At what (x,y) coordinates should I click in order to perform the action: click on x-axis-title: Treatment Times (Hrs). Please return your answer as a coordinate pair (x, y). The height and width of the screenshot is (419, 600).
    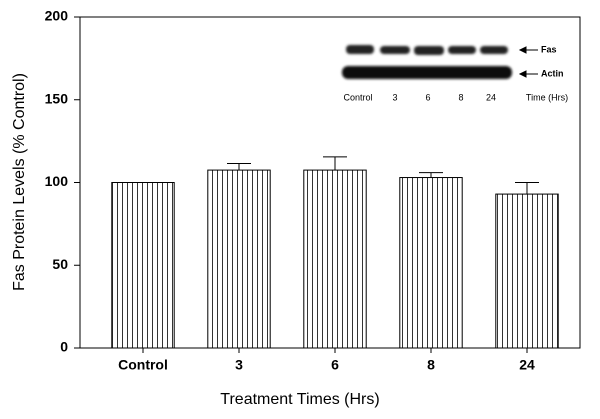
    Looking at the image, I should click on (299, 399).